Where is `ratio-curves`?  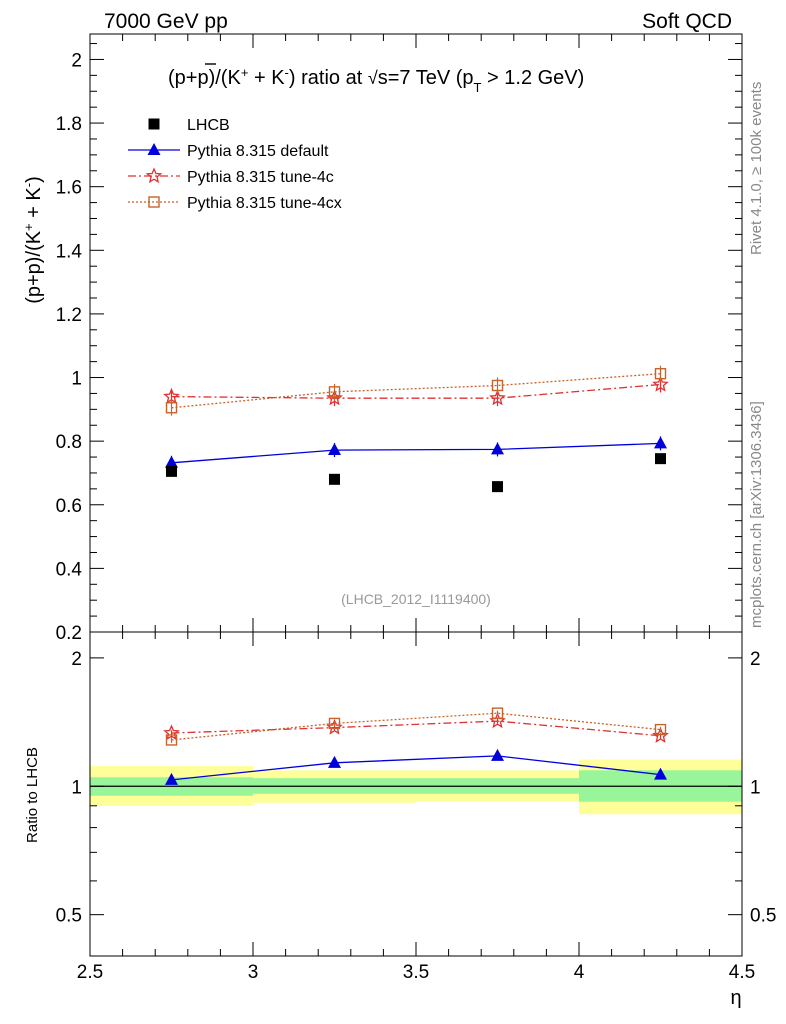
ratio-curves is located at coordinates (416, 746).